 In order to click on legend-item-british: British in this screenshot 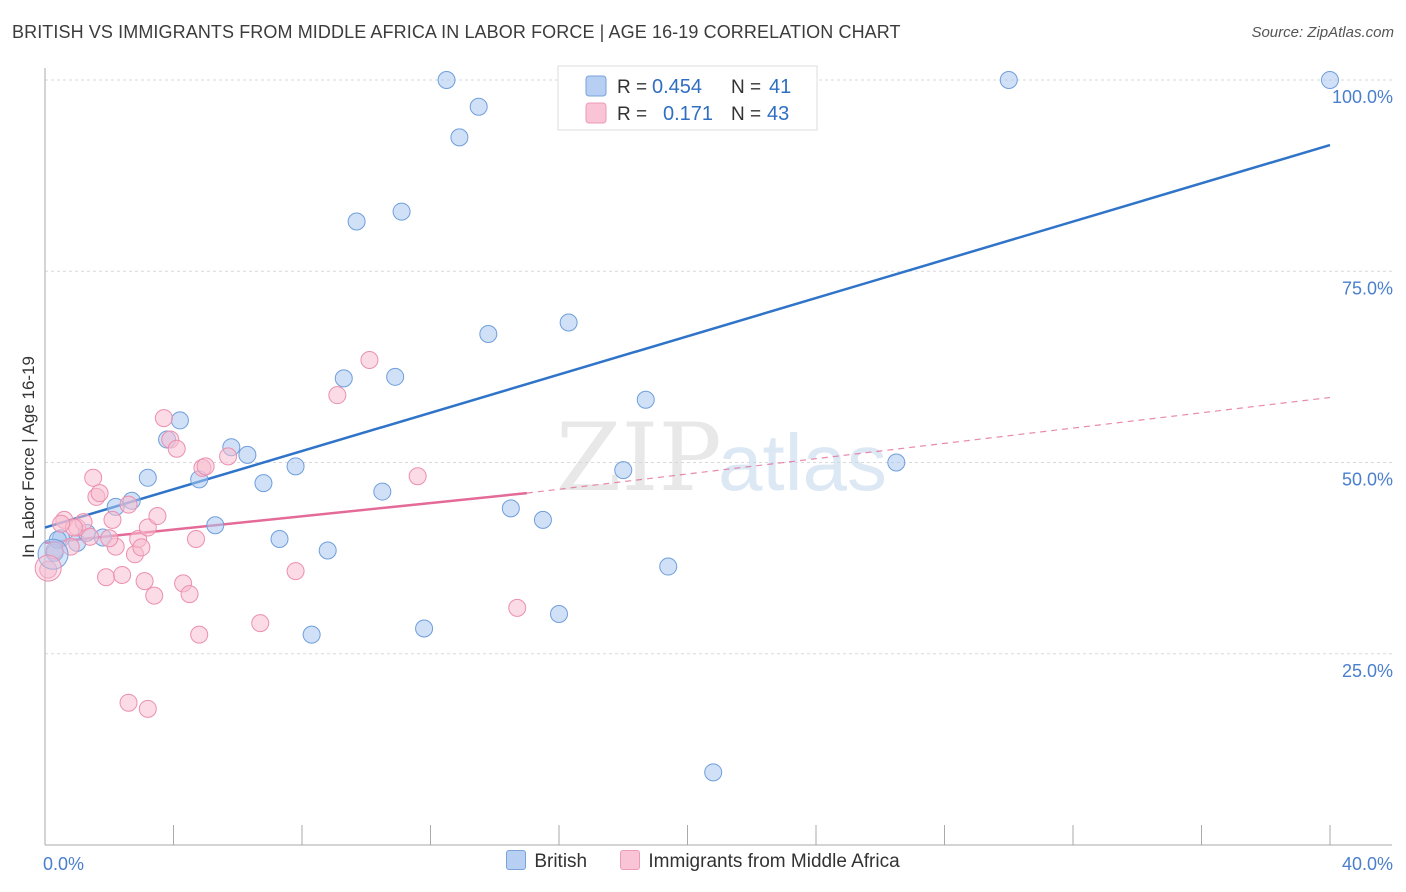, I will do `click(546, 861)`.